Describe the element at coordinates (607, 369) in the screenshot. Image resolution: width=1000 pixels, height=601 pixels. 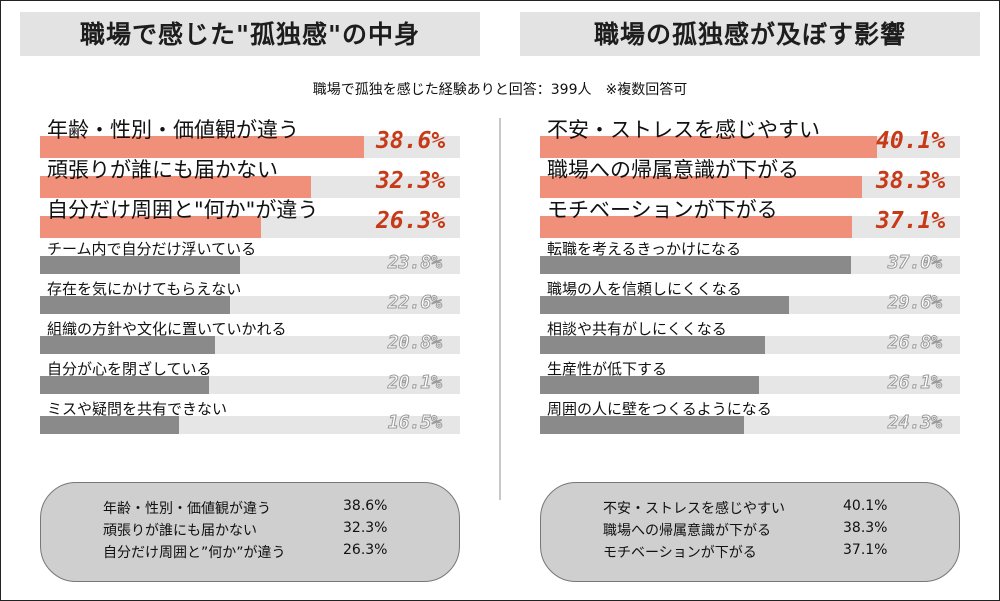
I see `bar-category-label: 生産性が低下する` at that location.